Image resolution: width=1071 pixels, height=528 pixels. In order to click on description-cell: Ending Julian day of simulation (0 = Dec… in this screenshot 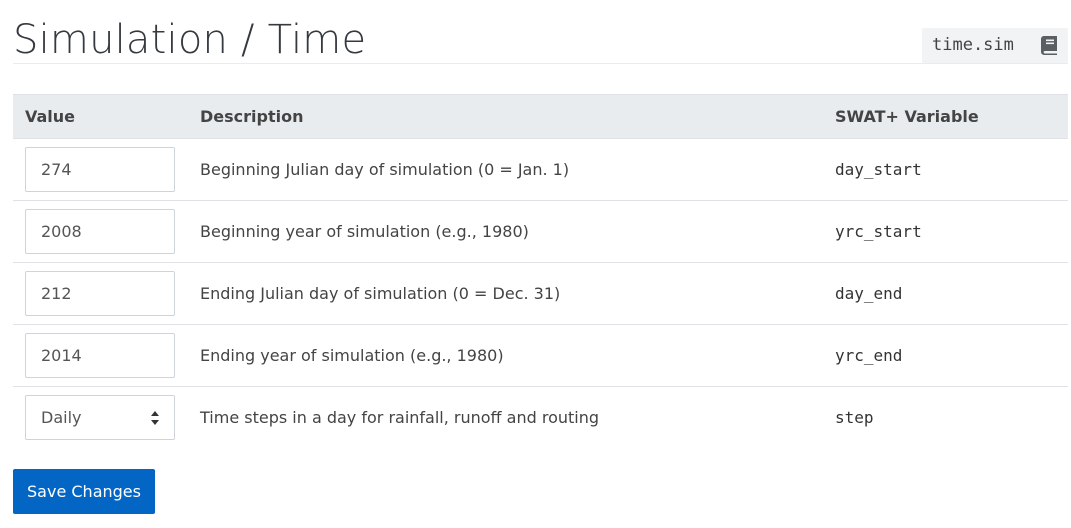, I will do `click(505, 293)`.